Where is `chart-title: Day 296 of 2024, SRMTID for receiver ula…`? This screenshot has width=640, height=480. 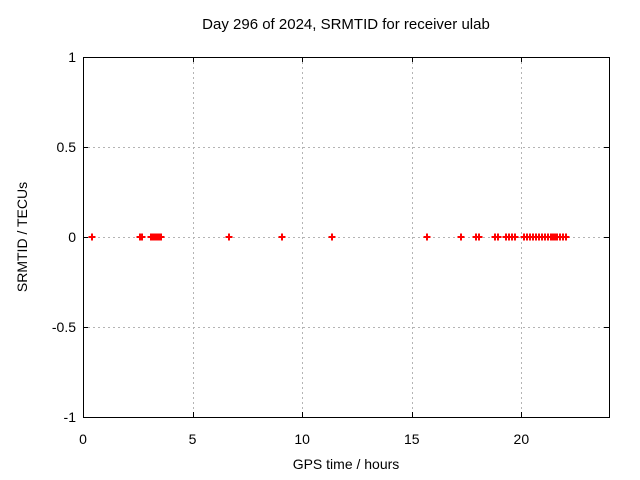 chart-title: Day 296 of 2024, SRMTID for receiver ula… is located at coordinates (346, 24).